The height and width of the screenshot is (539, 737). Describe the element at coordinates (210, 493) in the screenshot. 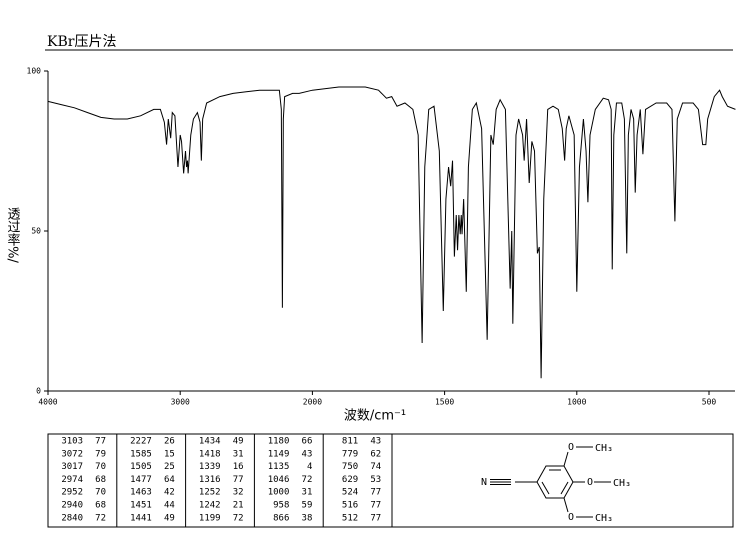

I see `wavenumber-cell: 1252` at that location.